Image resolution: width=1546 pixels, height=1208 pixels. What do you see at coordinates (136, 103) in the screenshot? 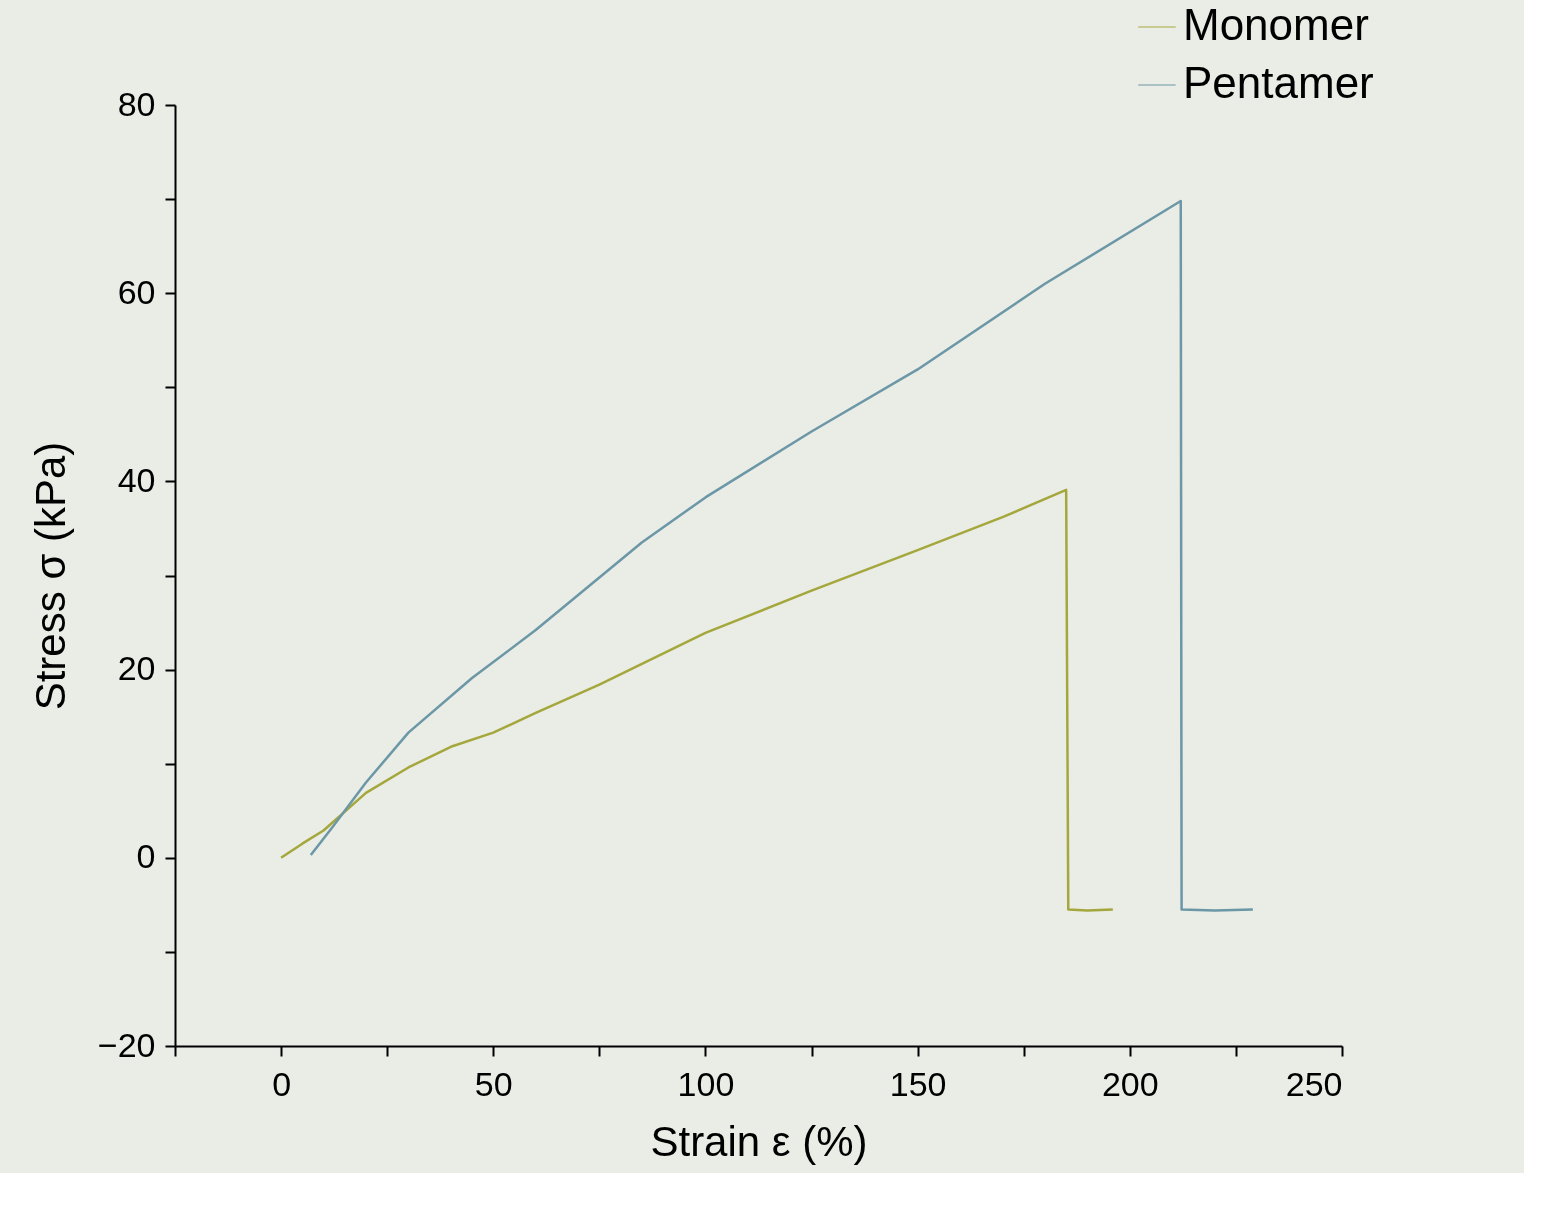
I see `y-tick-label: 80` at bounding box center [136, 103].